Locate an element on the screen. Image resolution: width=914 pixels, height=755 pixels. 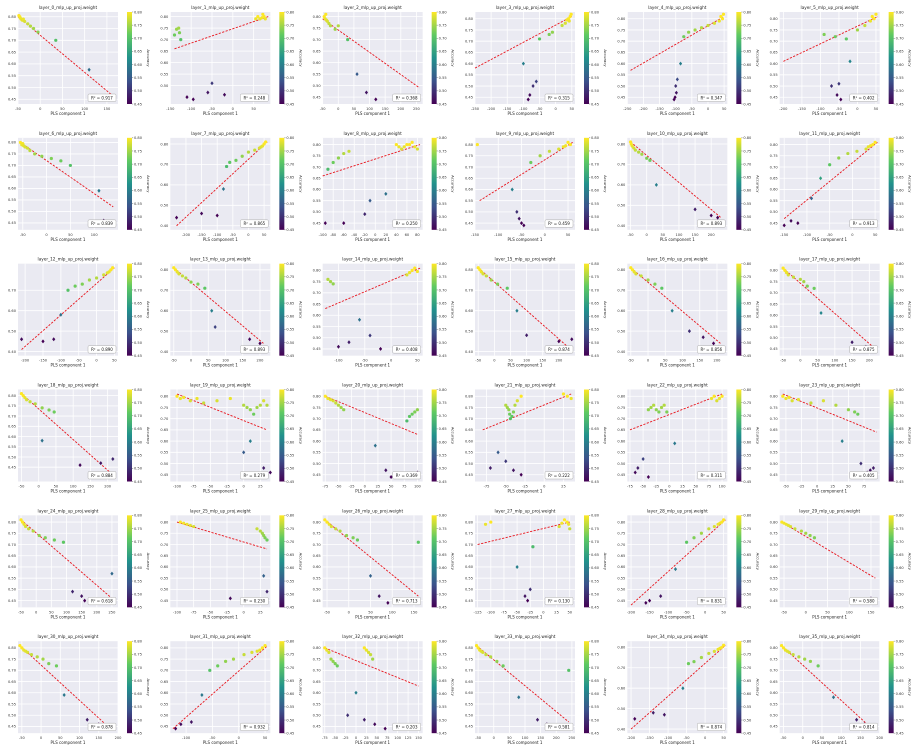
x-axis-label: PLS component 1 is located at coordinates (220, 742).